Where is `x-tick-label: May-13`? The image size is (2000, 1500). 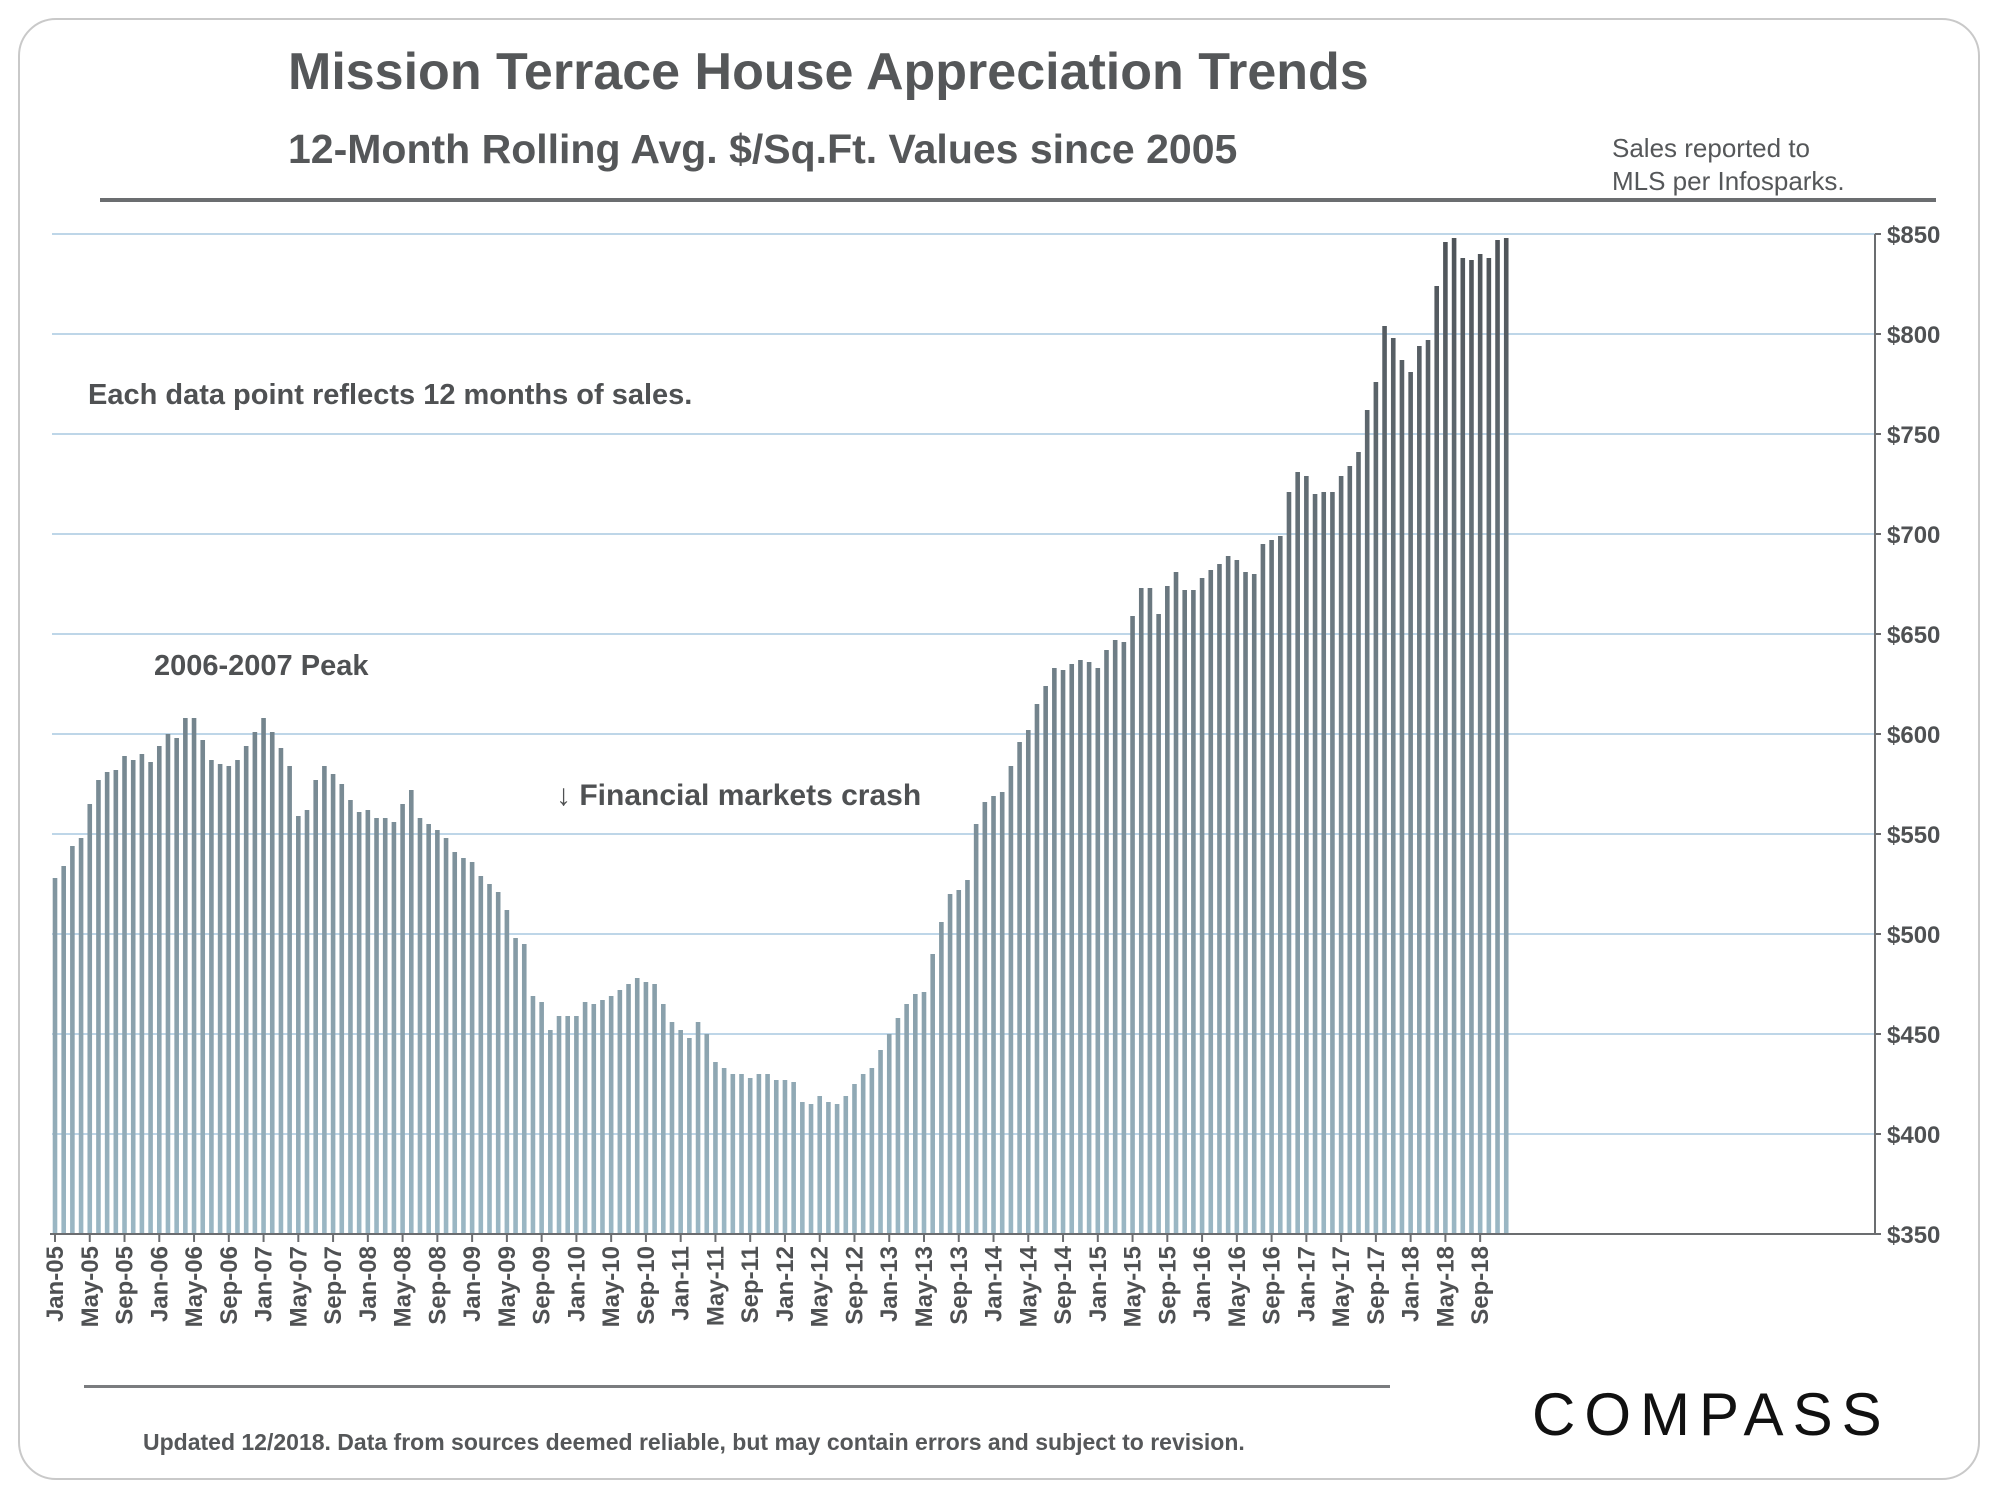 x-tick-label: May-13 is located at coordinates (924, 1286).